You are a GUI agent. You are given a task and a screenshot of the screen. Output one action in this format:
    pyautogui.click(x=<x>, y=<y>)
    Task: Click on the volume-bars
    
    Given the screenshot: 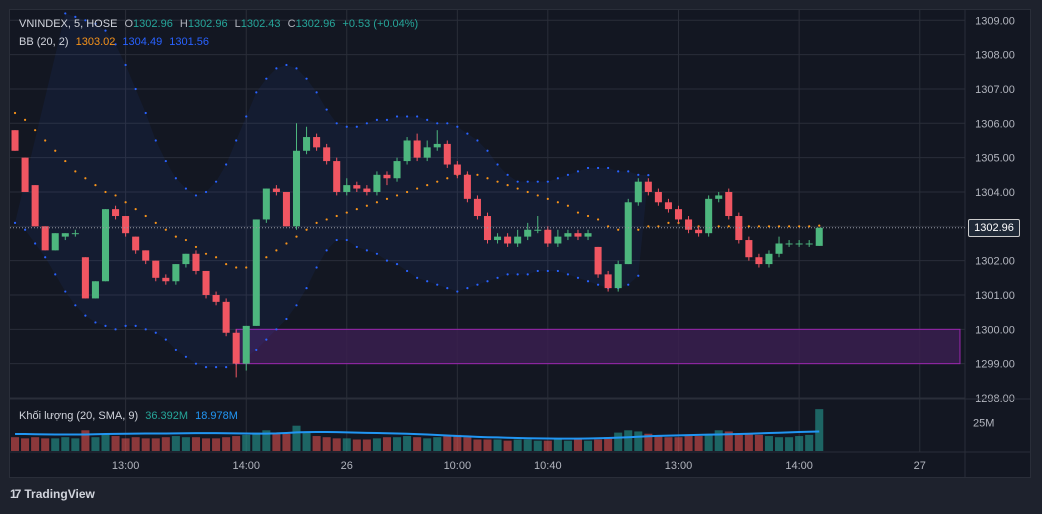 What is the action you would take?
    pyautogui.click(x=417, y=430)
    